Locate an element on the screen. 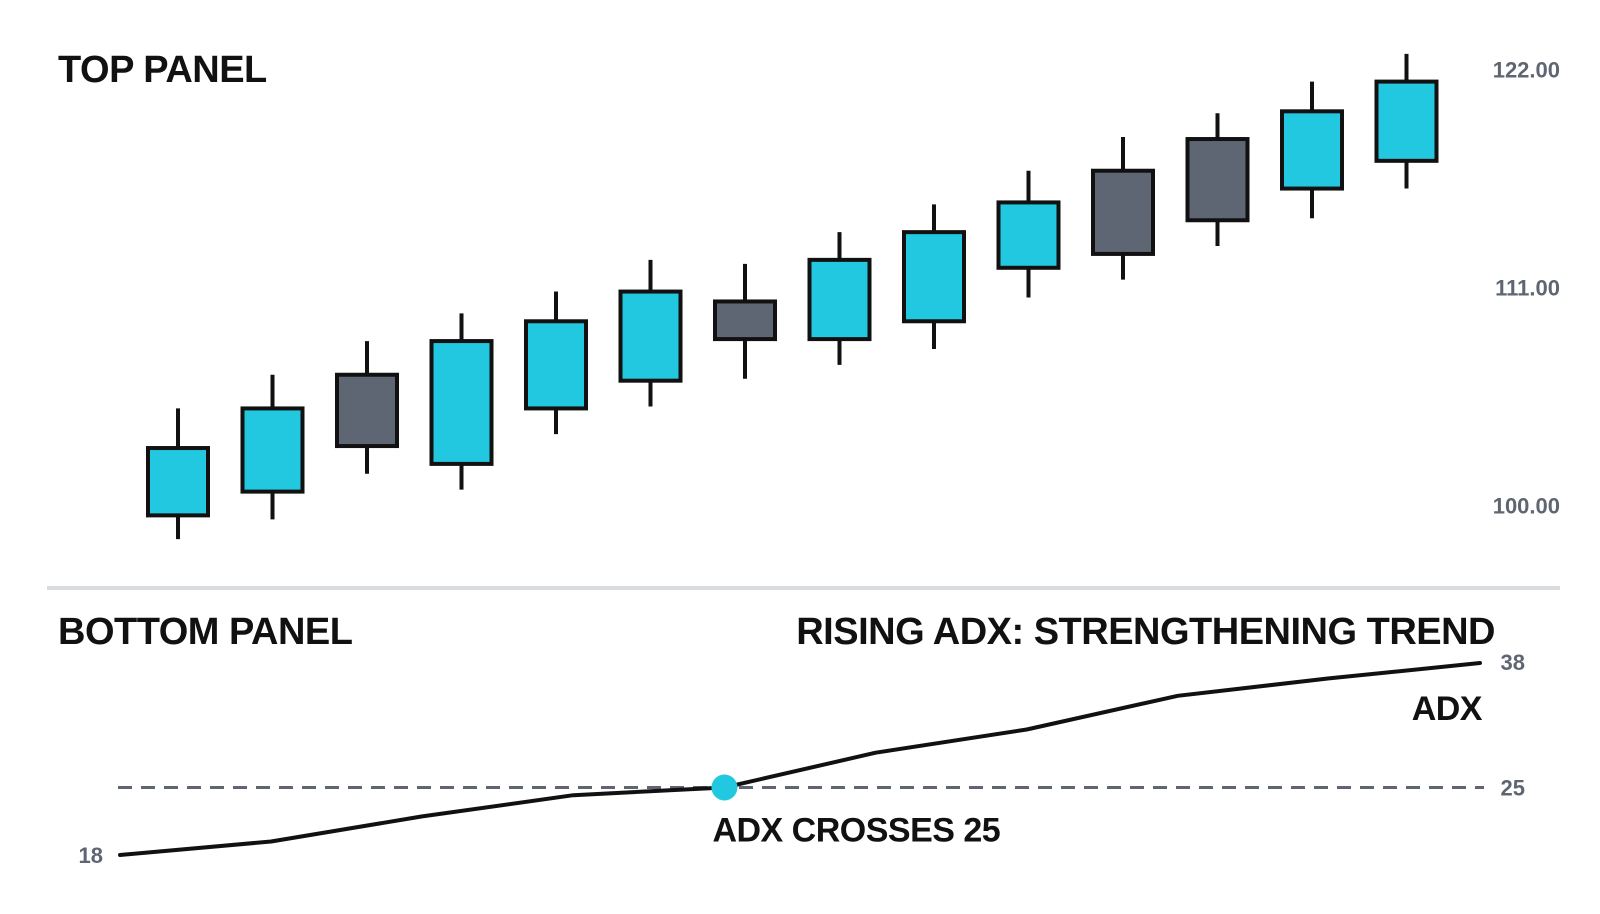 This screenshot has height=914, width=1600. price-axis: 122.00 111.00 100.00 is located at coordinates (1526, 288).